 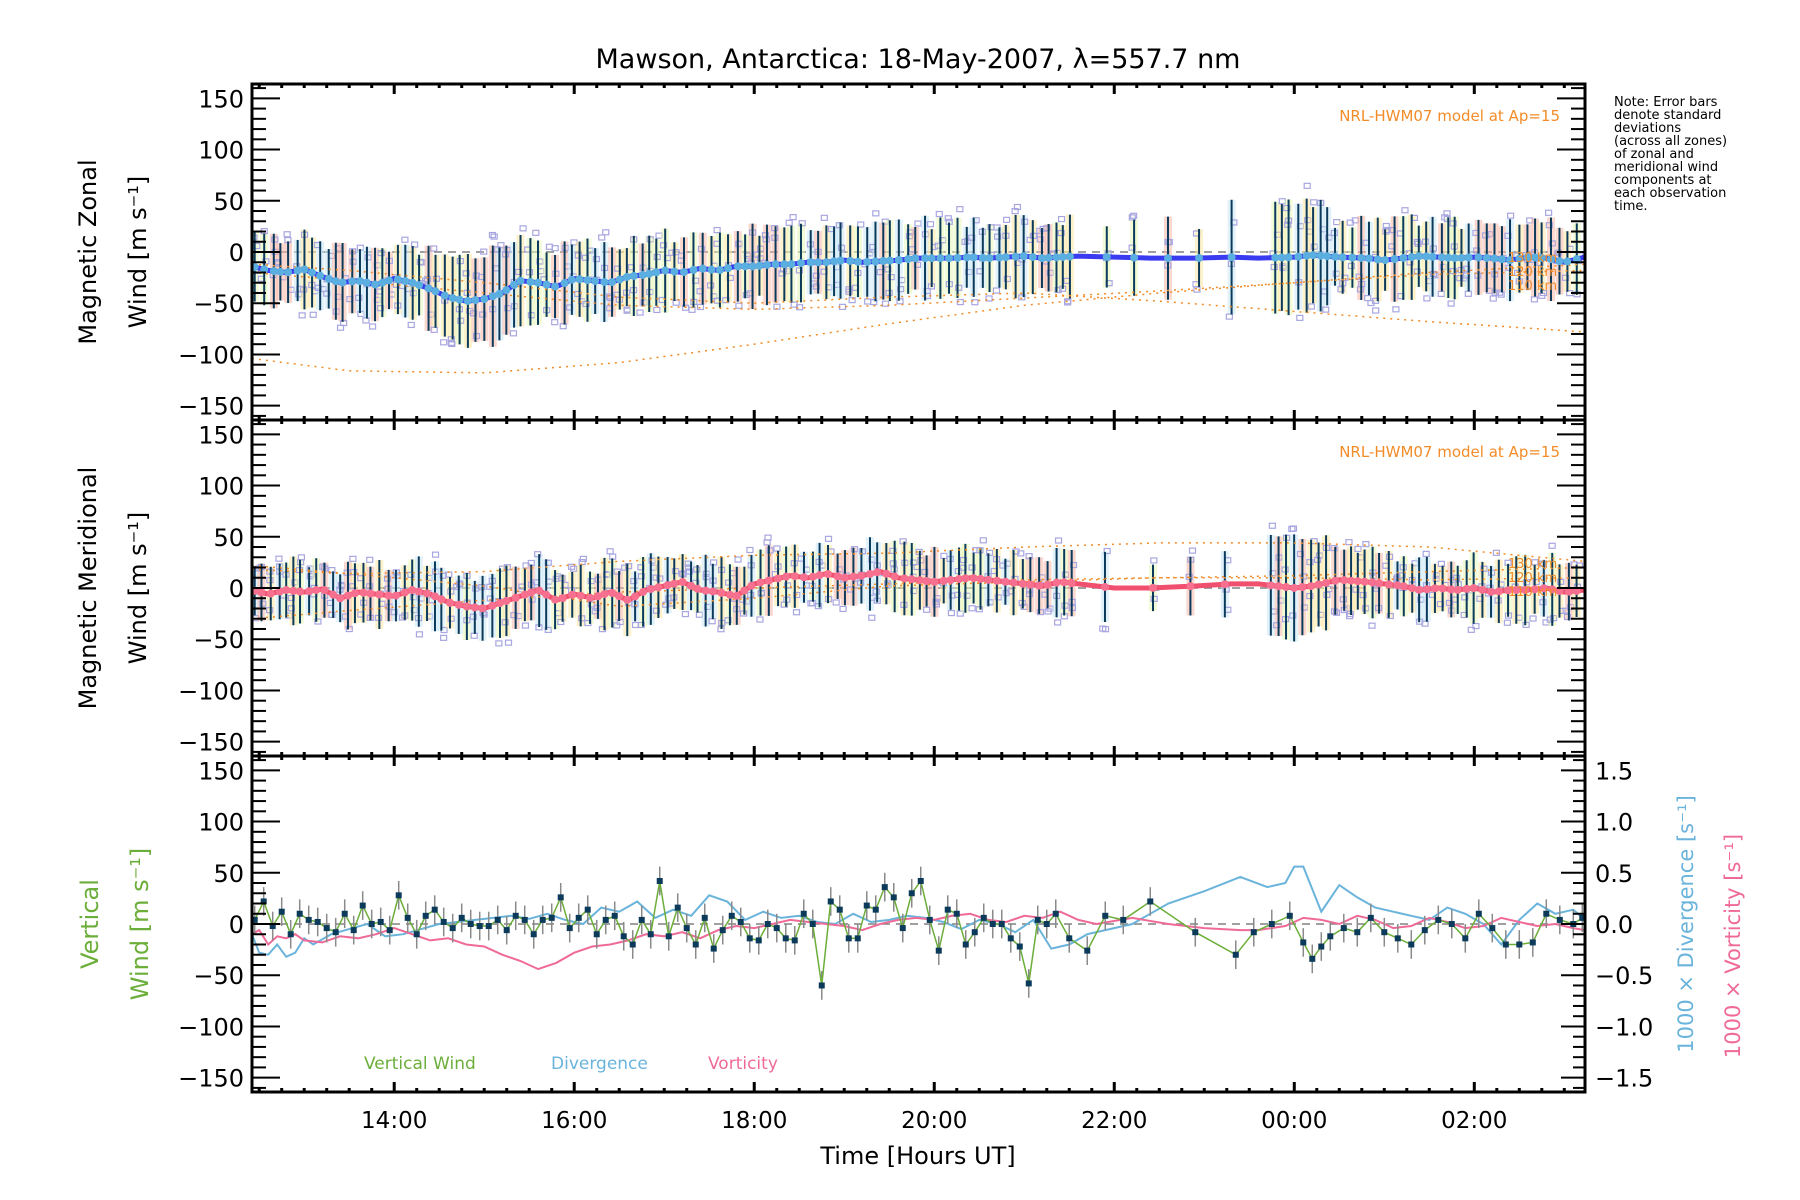 I want to click on model-altitude-label: 110 km, so click(x=1532, y=286).